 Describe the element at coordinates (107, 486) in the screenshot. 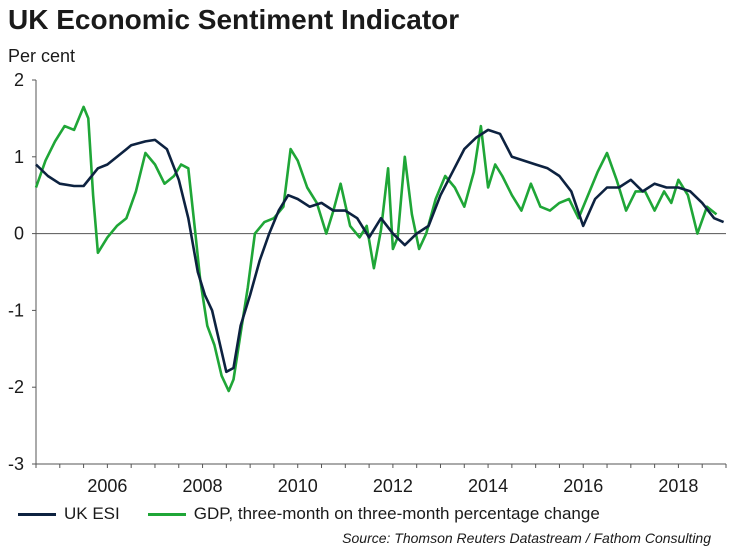

I see `x-tick-label: 2006` at that location.